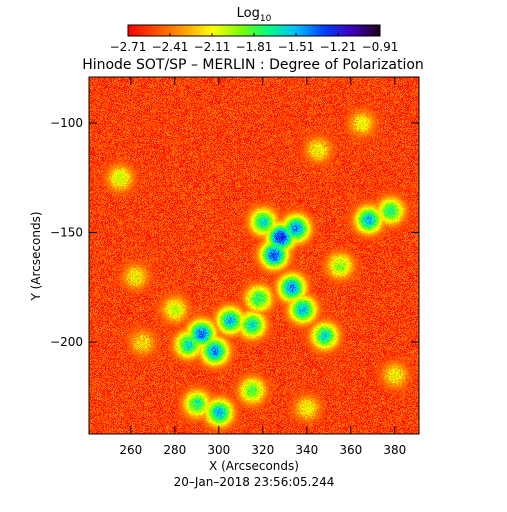 The image size is (507, 512). What do you see at coordinates (36, 256) in the screenshot?
I see `y-axis-label: Y (Arcseconds)` at bounding box center [36, 256].